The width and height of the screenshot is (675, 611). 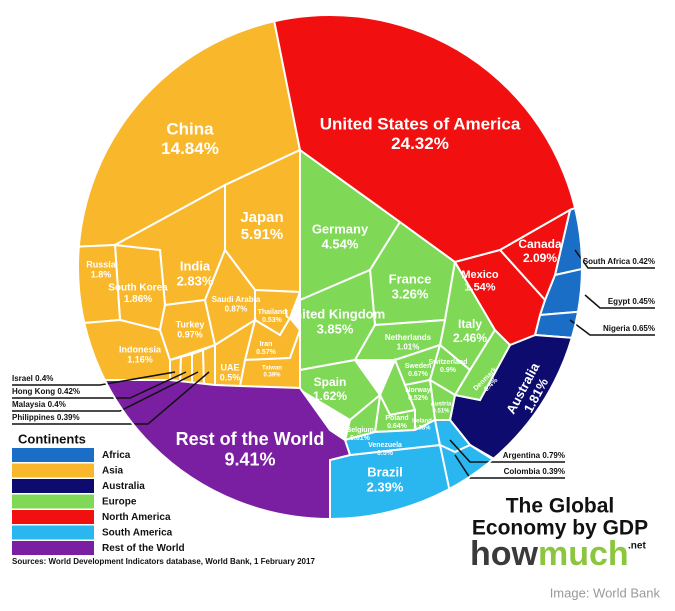 What do you see at coordinates (396, 418) in the screenshot?
I see `country-name: Poland` at bounding box center [396, 418].